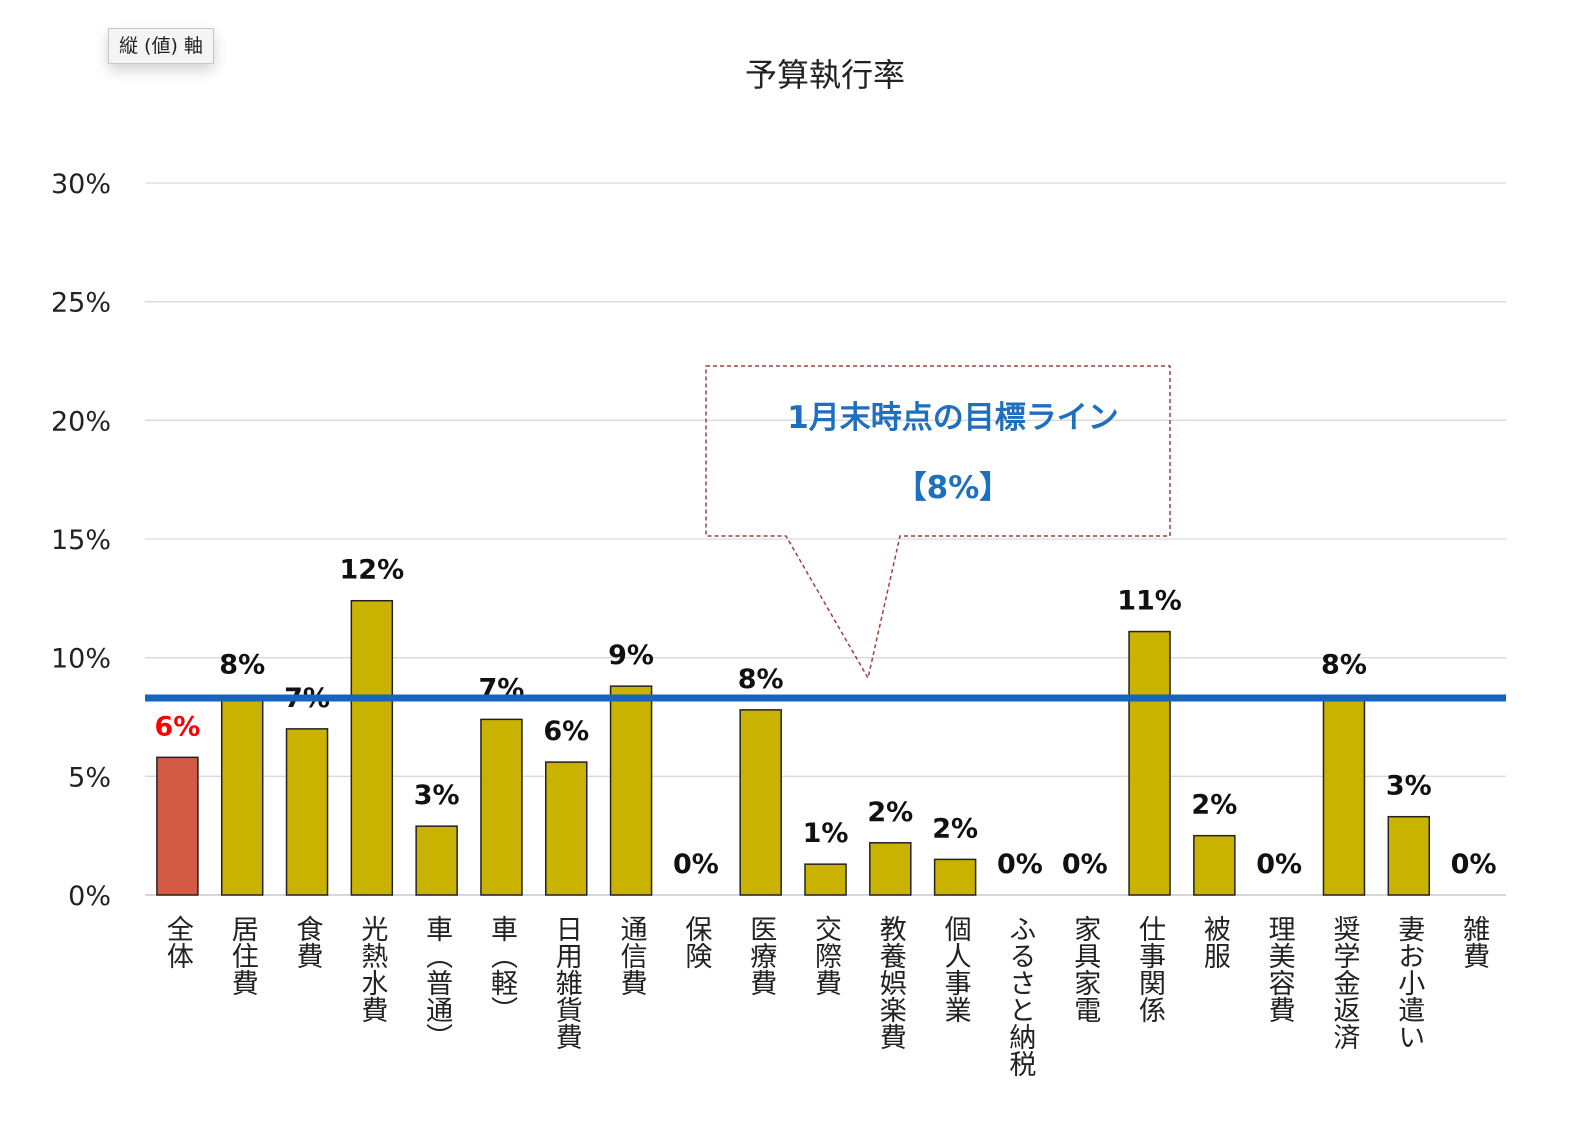 This screenshot has height=1138, width=1578. I want to click on x-category-label: 保険, so click(696, 942).